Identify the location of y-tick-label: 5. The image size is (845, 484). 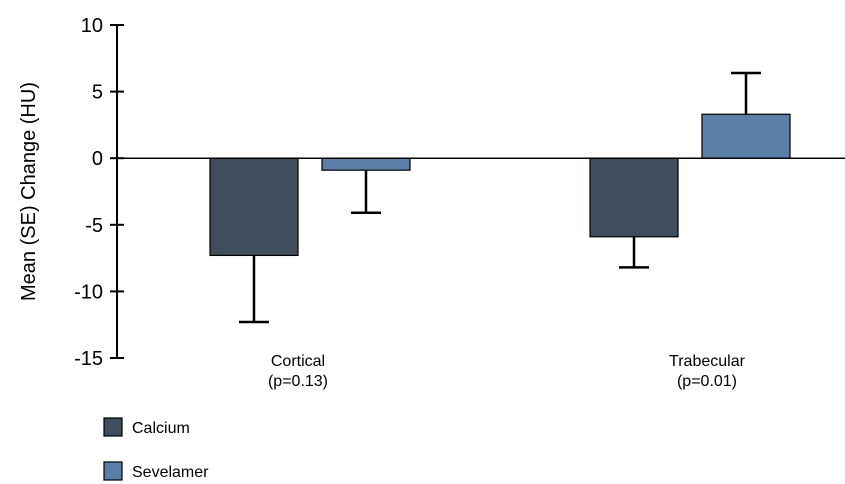
(97, 93).